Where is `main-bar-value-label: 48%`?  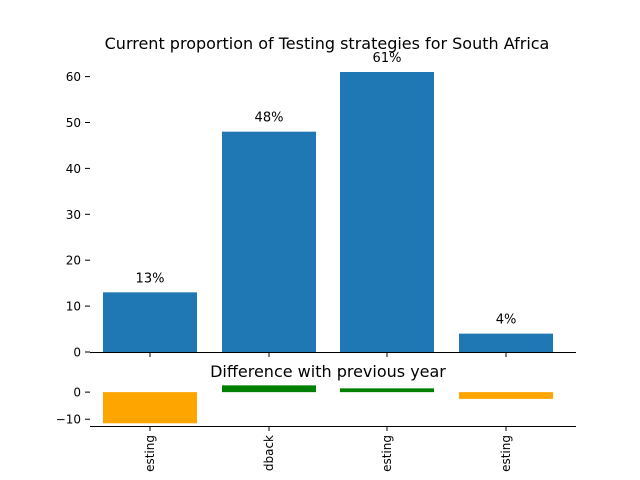
main-bar-value-label: 48% is located at coordinates (269, 118).